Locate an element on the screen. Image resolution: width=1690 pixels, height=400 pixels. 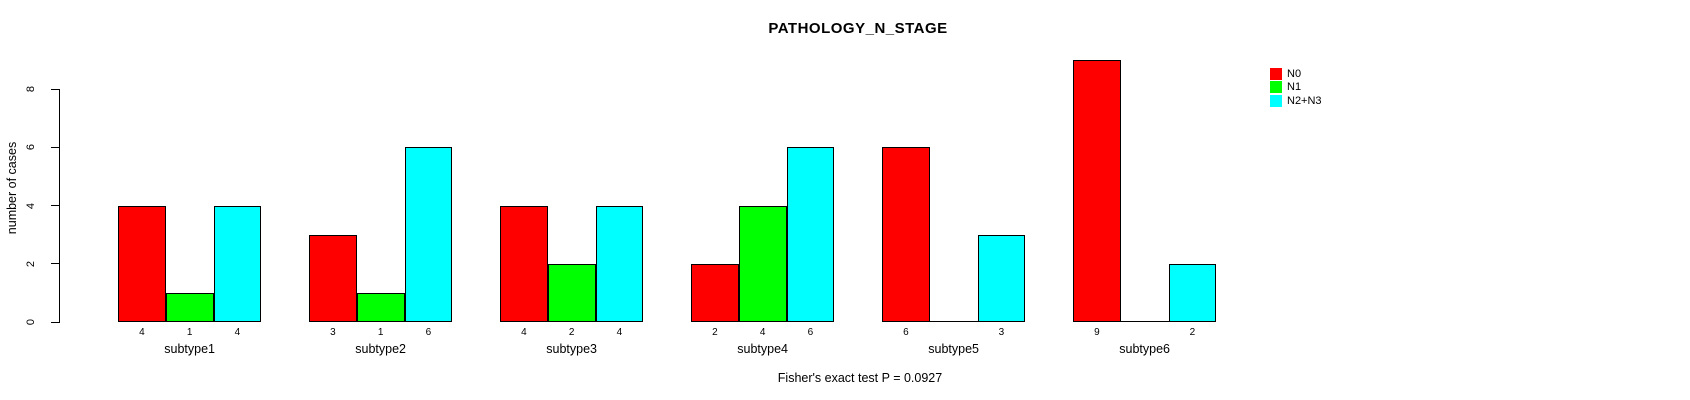
bar-subtype1-n0 is located at coordinates (142, 263).